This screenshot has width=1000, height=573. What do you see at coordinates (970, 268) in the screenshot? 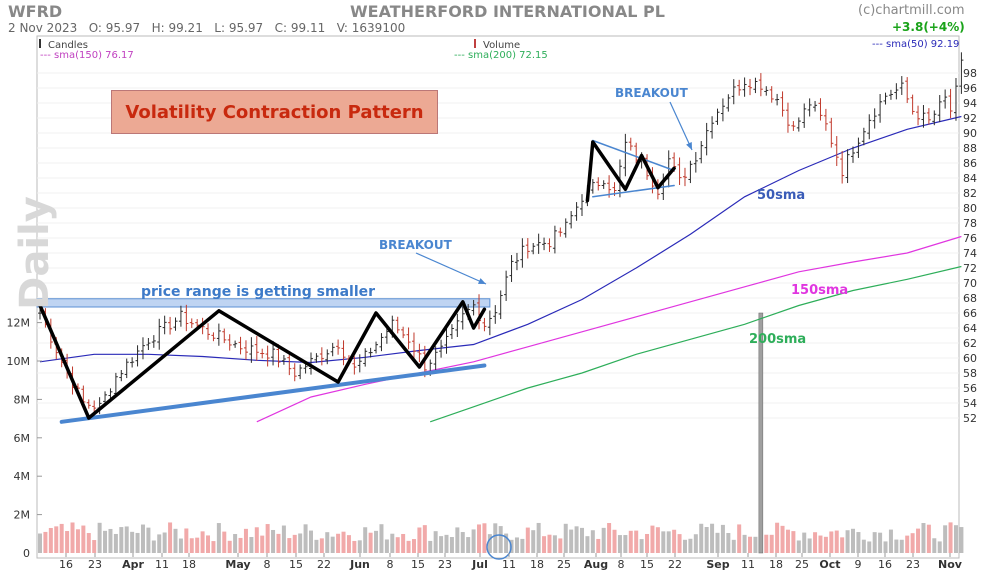
I see `price-tick-label: 72` at bounding box center [970, 268].